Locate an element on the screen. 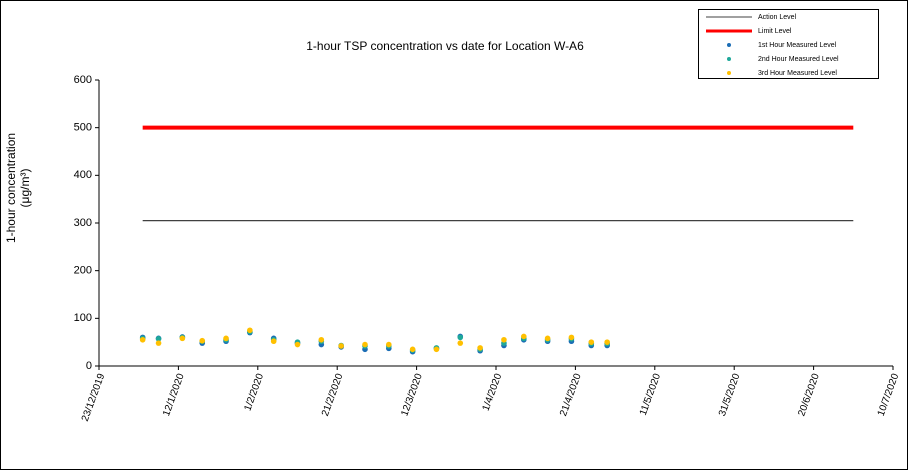  y-tick-label: 200 is located at coordinates (83, 271).